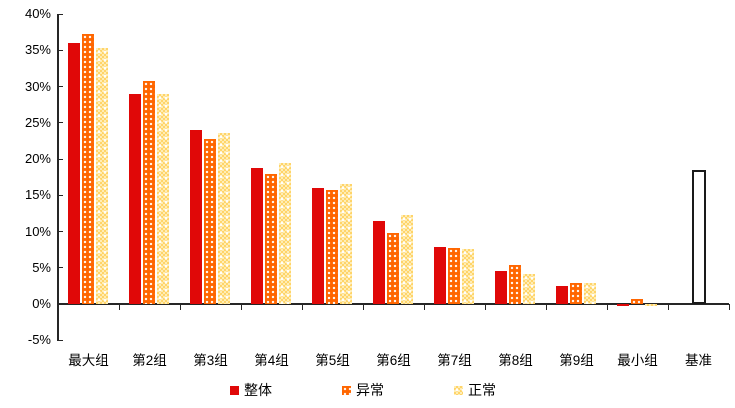  Describe the element at coordinates (224, 218) in the screenshot. I see `bar-正常-第3组` at that location.